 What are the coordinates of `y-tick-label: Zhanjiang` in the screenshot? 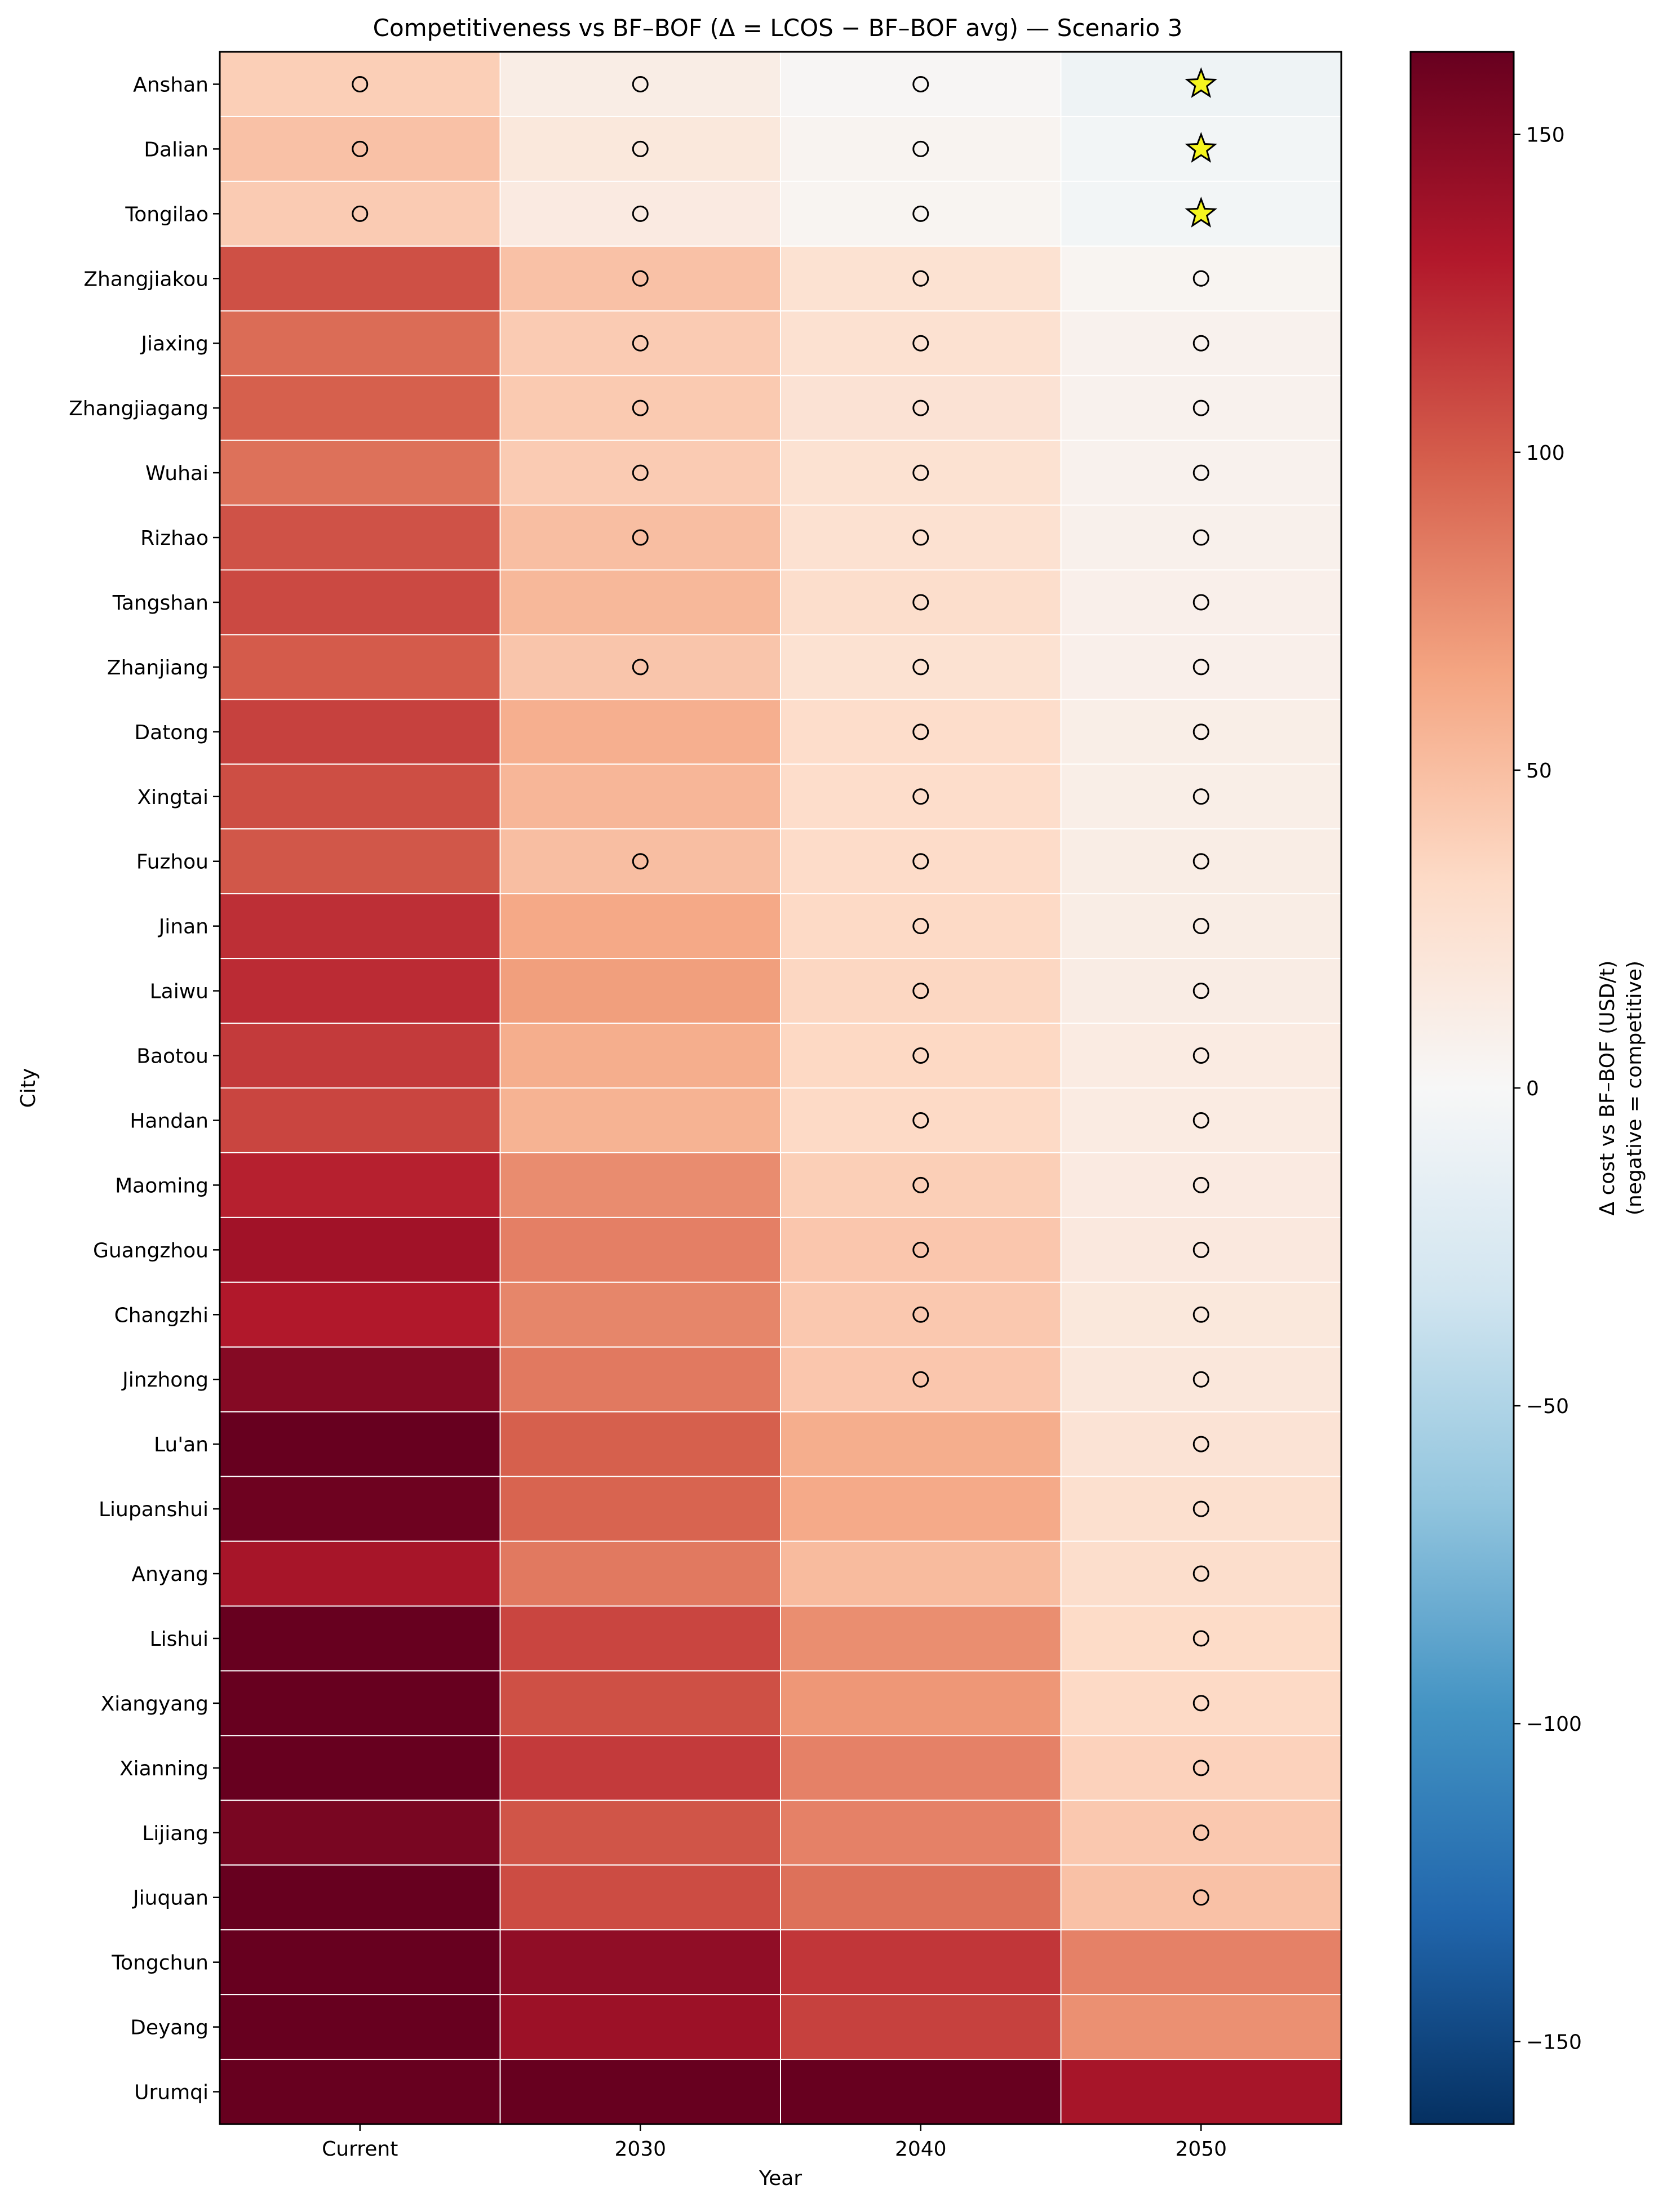 It's located at (158, 667).